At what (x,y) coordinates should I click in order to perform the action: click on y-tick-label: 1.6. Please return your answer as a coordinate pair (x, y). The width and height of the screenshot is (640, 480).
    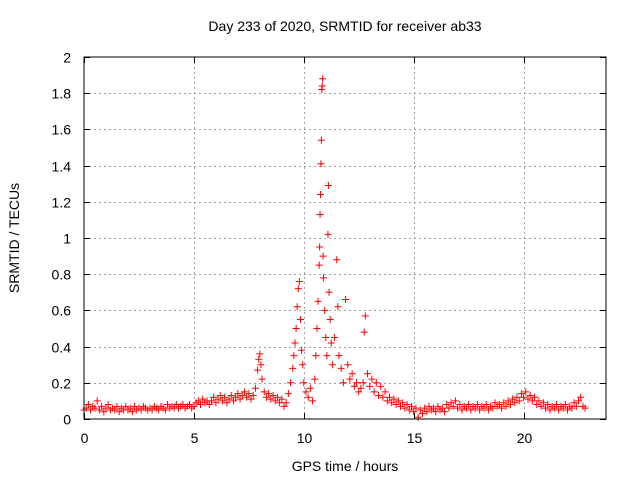
    Looking at the image, I should click on (62, 130).